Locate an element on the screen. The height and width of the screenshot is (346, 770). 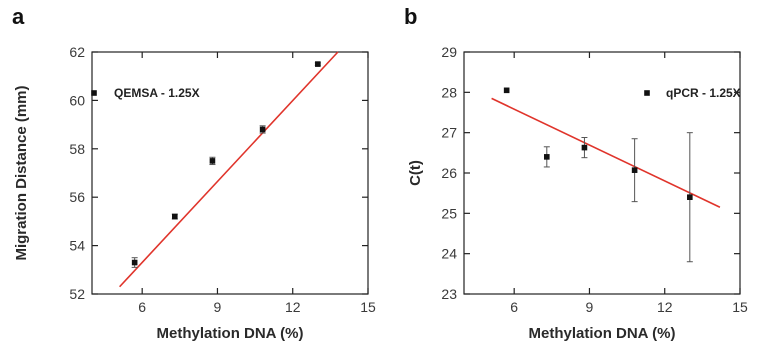
panel-a-x-tick-label: 15 is located at coordinates (368, 307).